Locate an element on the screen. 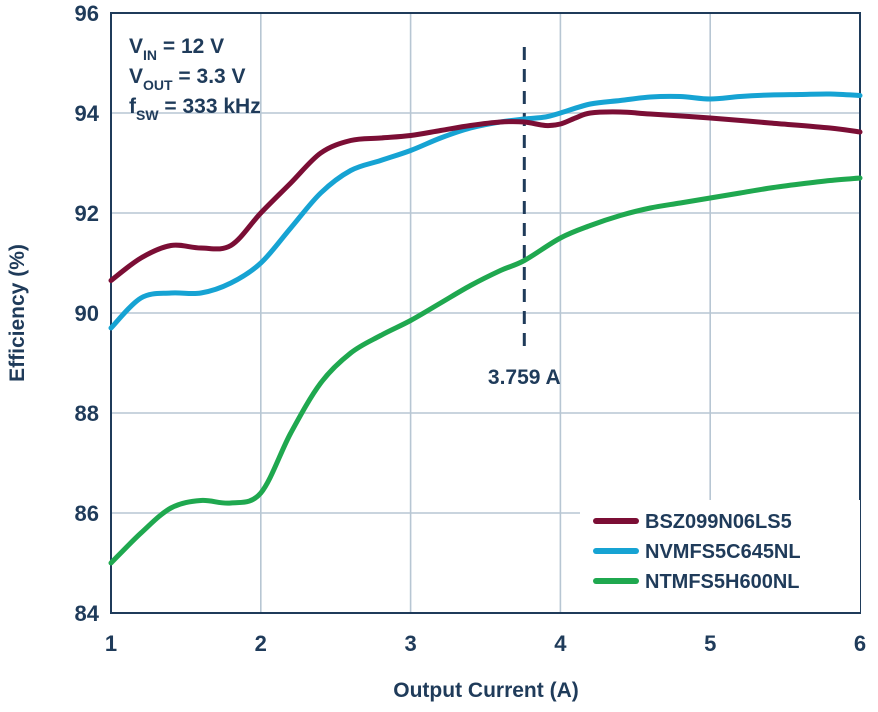 This screenshot has height=712, width=878. legend: BSZ099N06LS5 NVMFS5C645NL NTMFS5H600NL is located at coordinates (720, 556).